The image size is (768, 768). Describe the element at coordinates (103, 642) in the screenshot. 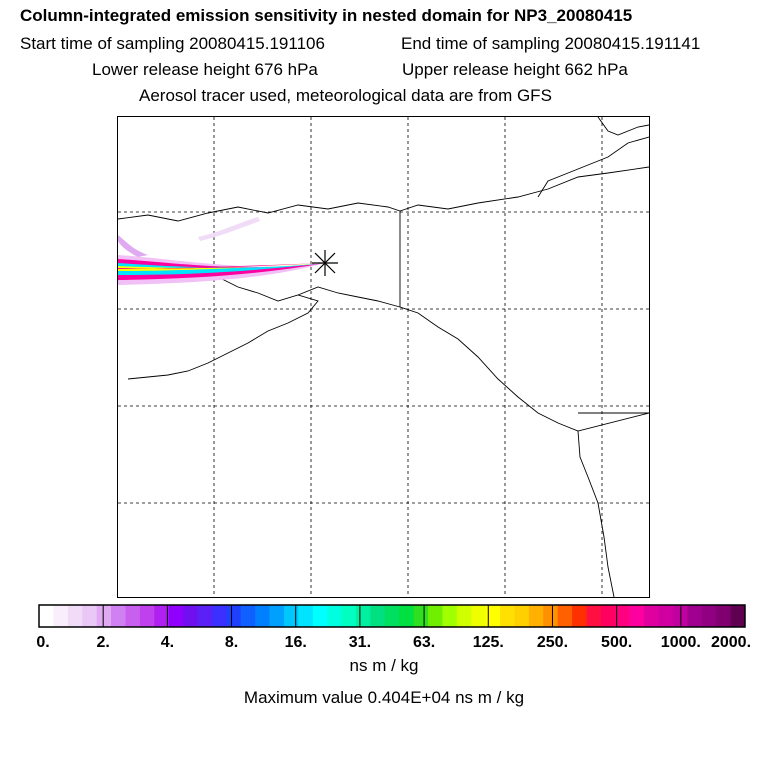

I see `colorbar-tick-label: 2.` at that location.